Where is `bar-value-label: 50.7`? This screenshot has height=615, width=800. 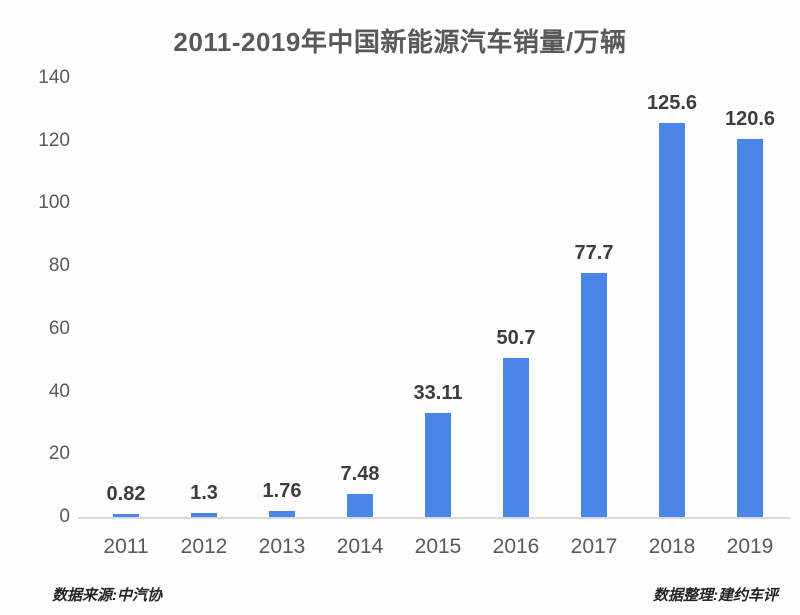
bar-value-label: 50.7 is located at coordinates (516, 338).